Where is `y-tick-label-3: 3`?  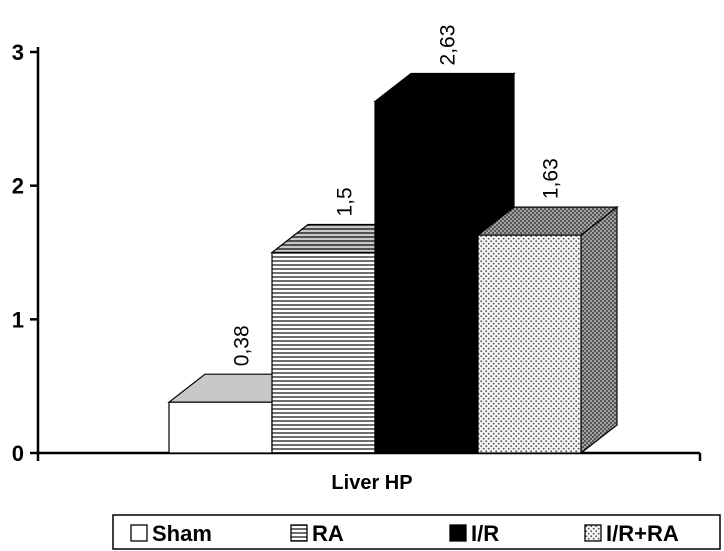 y-tick-label-3: 3 is located at coordinates (18, 52).